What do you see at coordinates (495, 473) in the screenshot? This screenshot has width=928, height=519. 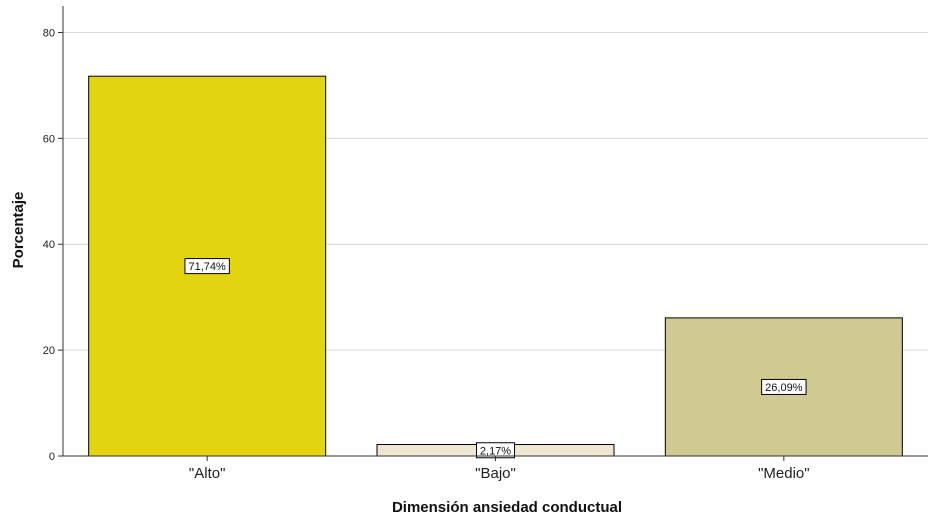 I see `x-tick-label: "Bajo"` at bounding box center [495, 473].